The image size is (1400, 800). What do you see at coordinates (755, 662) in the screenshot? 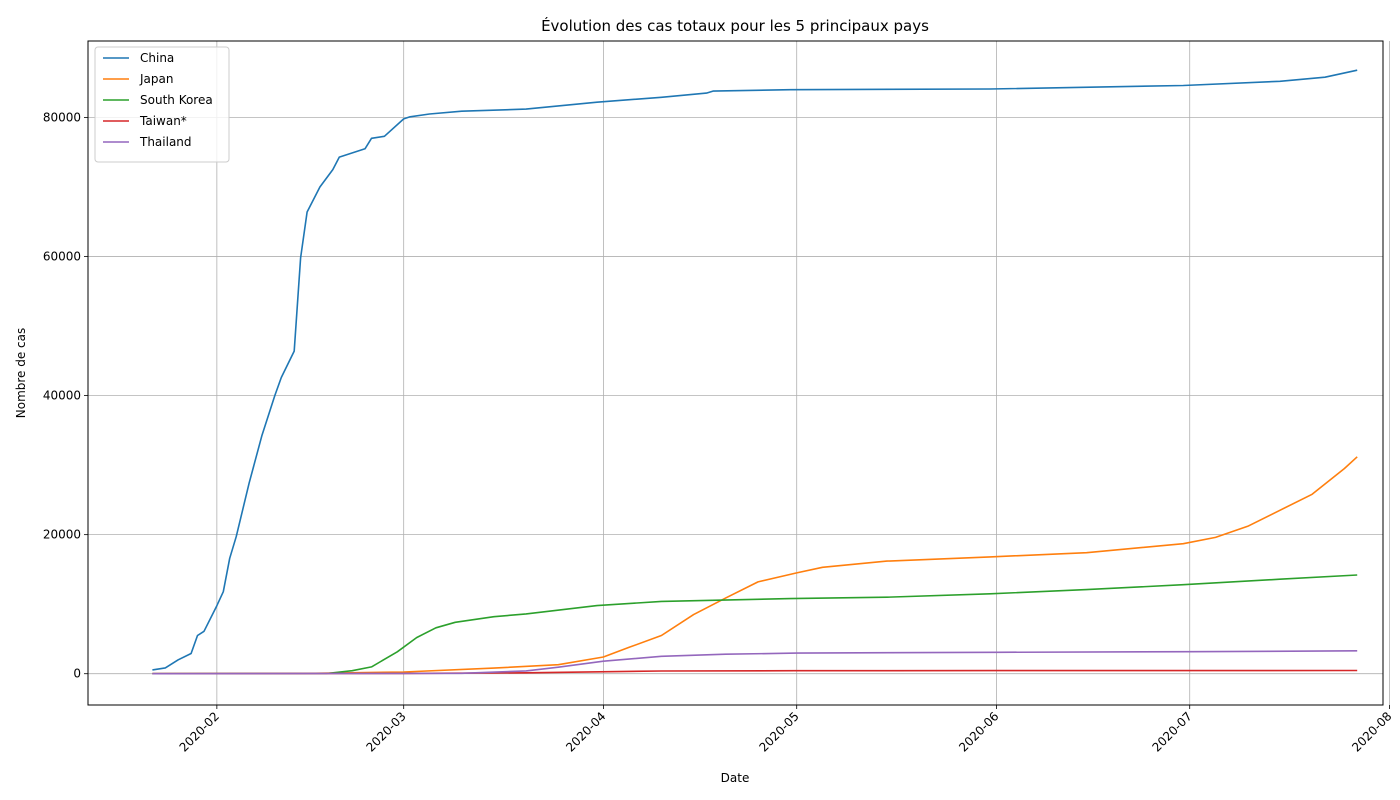
I see `series-line-thailand` at bounding box center [755, 662].